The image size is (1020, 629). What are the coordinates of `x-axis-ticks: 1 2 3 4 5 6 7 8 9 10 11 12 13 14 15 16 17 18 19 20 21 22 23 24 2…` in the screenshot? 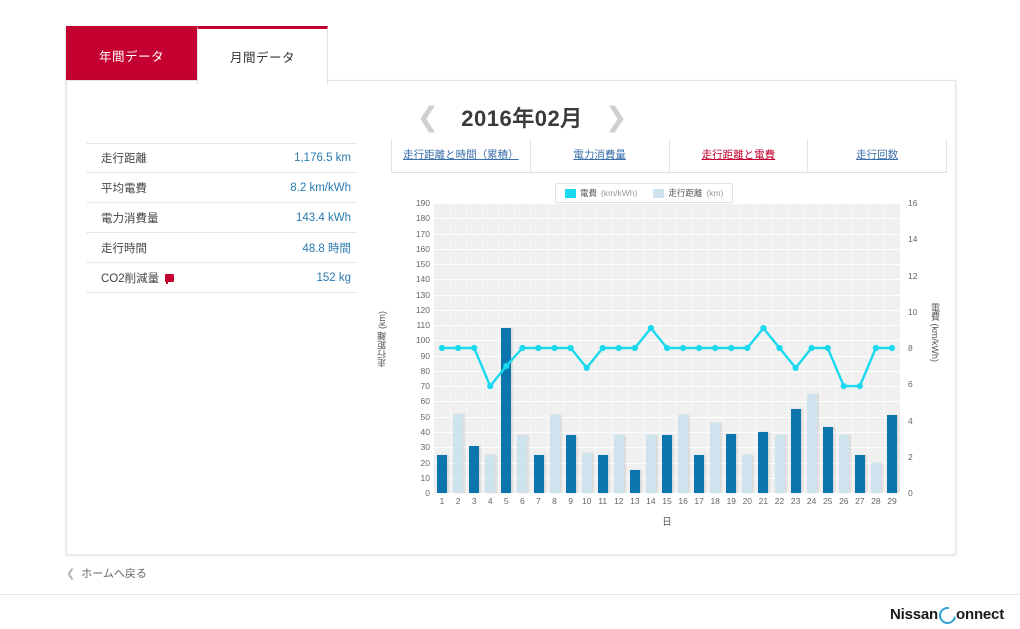 It's located at (667, 503).